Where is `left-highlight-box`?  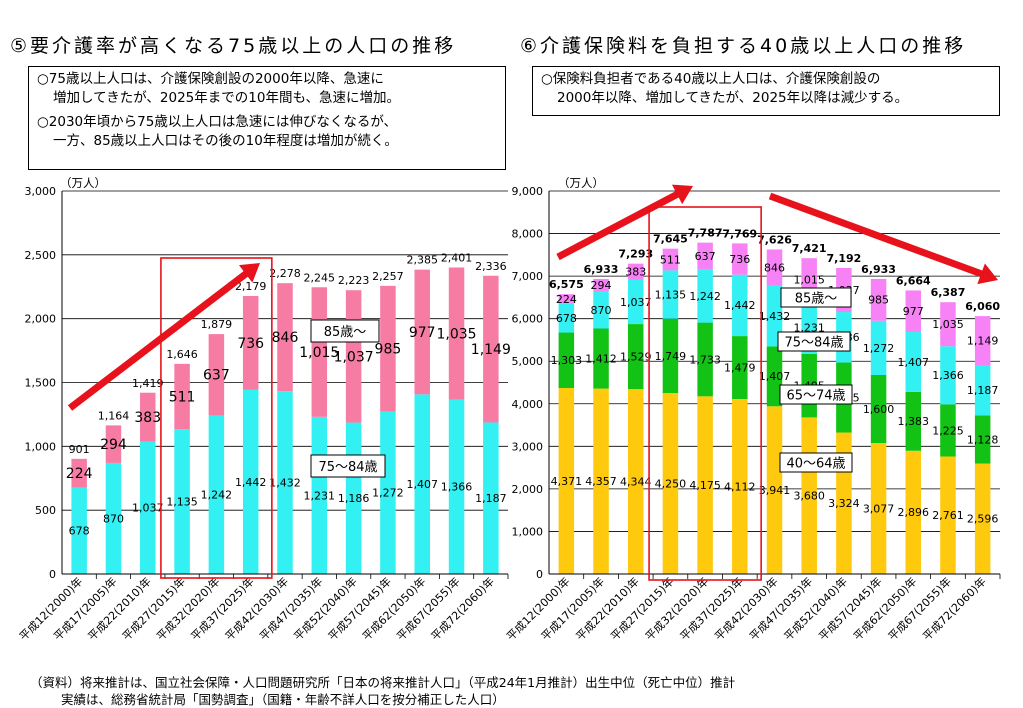
left-highlight-box is located at coordinates (216, 418).